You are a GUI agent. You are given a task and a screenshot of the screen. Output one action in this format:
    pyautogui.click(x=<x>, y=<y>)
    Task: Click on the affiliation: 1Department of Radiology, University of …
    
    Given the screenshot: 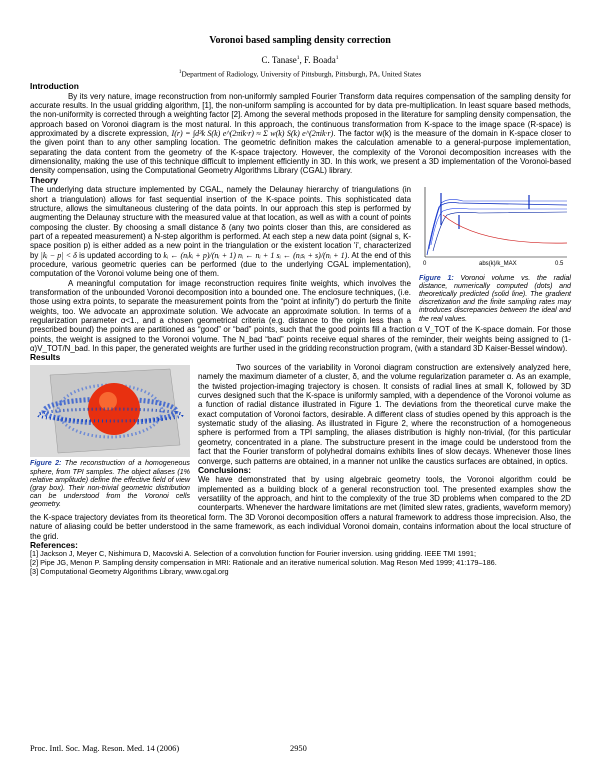 What is the action you would take?
    pyautogui.click(x=300, y=73)
    